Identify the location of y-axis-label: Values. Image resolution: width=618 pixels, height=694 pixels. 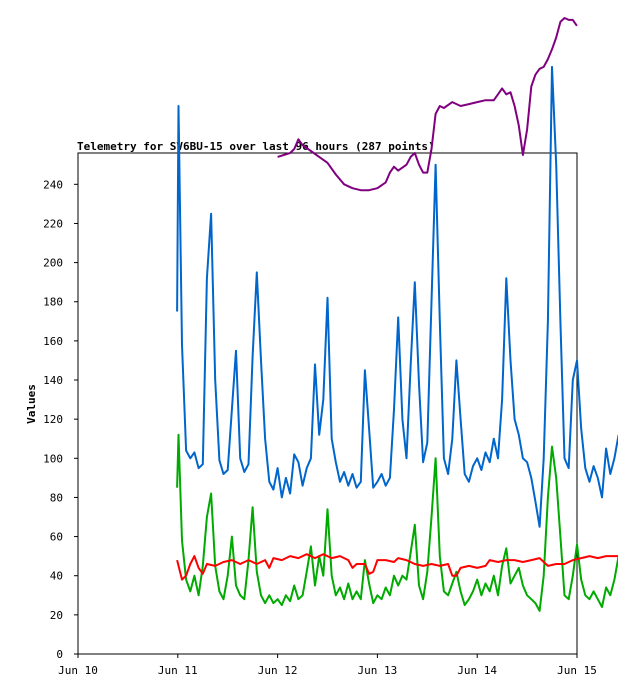
(31, 404).